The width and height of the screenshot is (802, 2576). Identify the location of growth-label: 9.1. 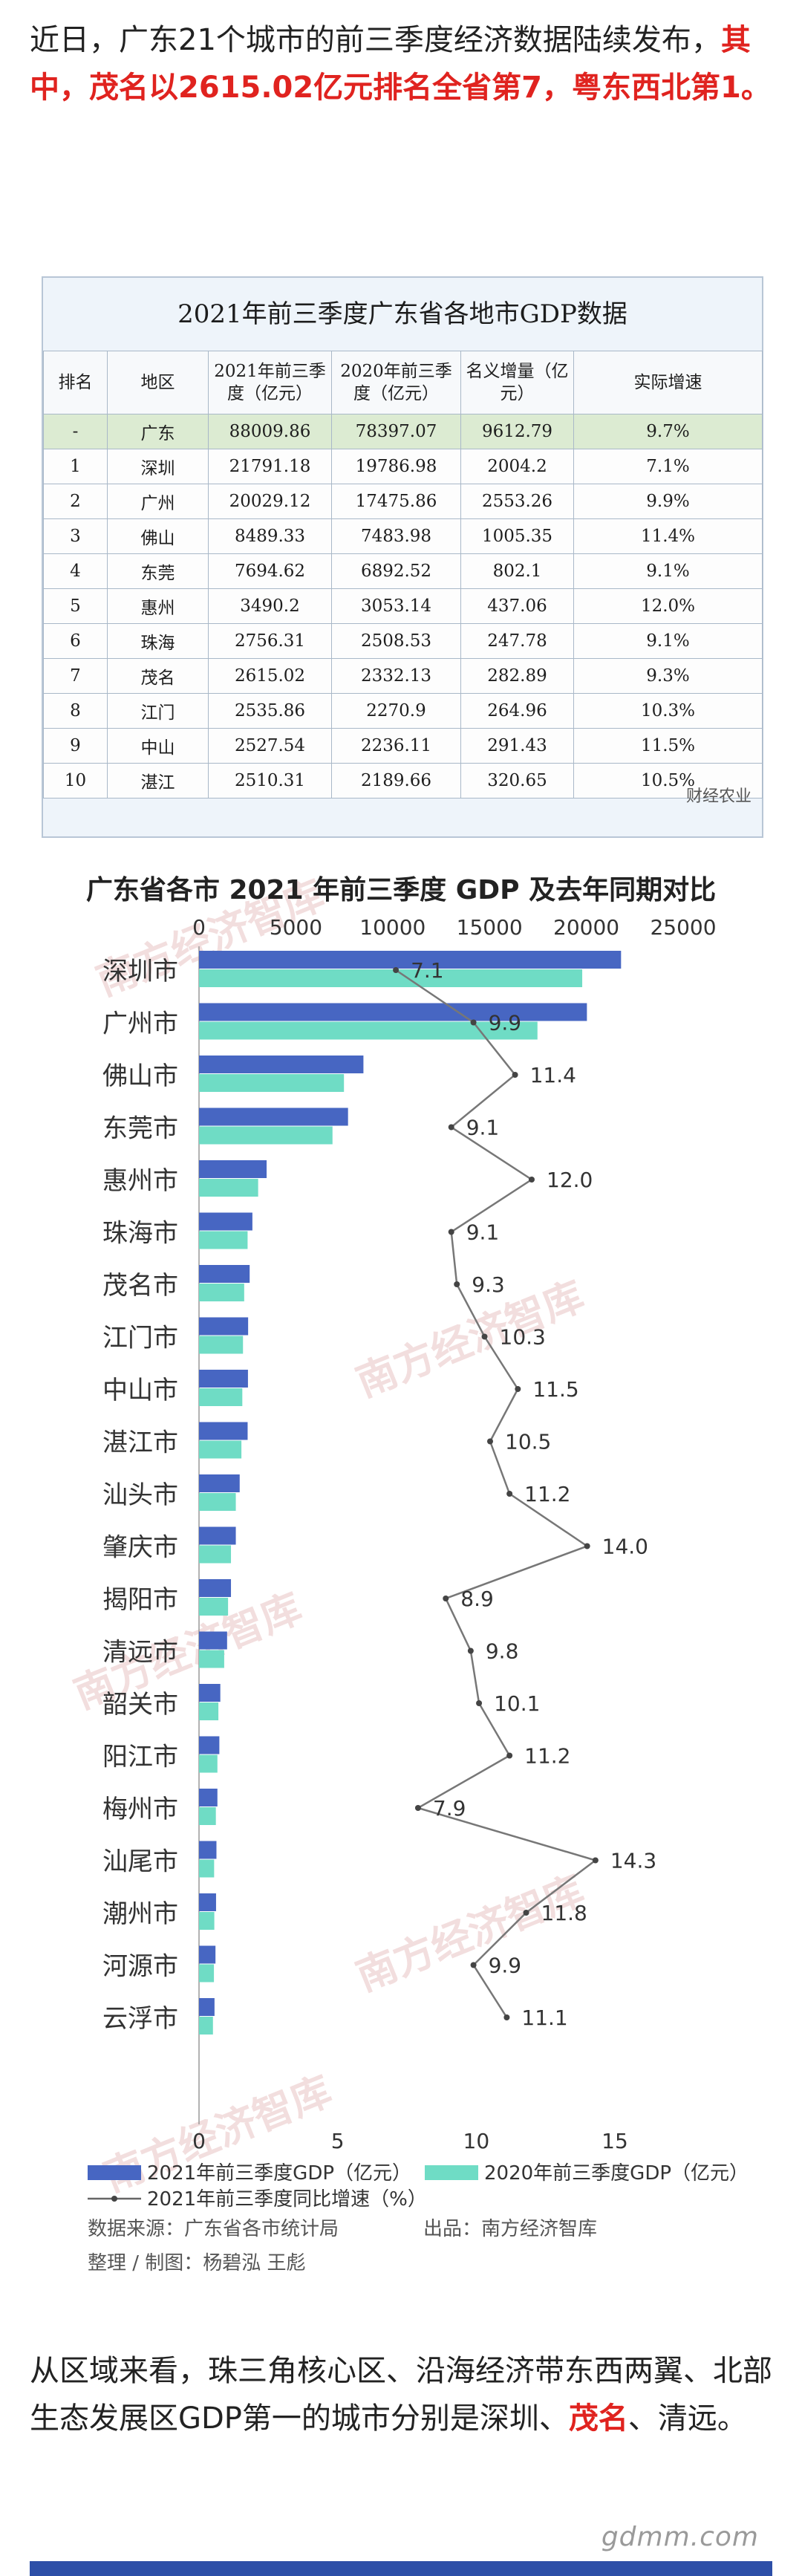
(483, 1232).